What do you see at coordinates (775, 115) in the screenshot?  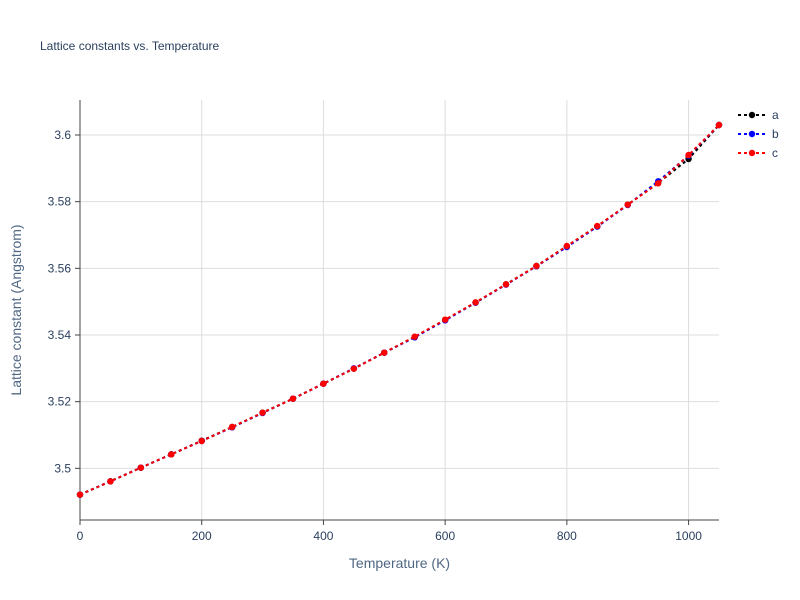 I see `legend-label: a` at bounding box center [775, 115].